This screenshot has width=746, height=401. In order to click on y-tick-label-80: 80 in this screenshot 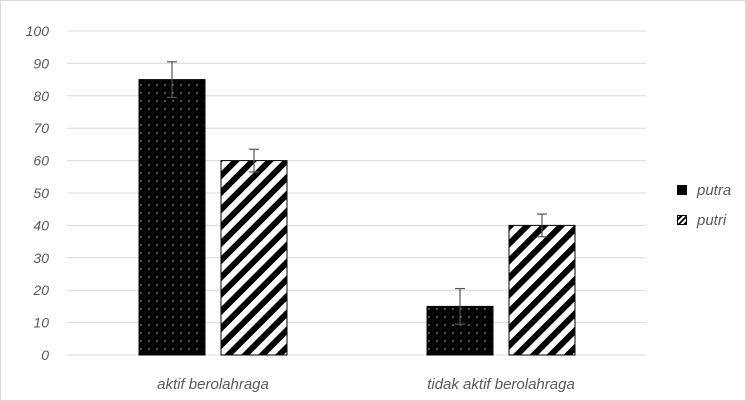, I will do `click(41, 96)`.